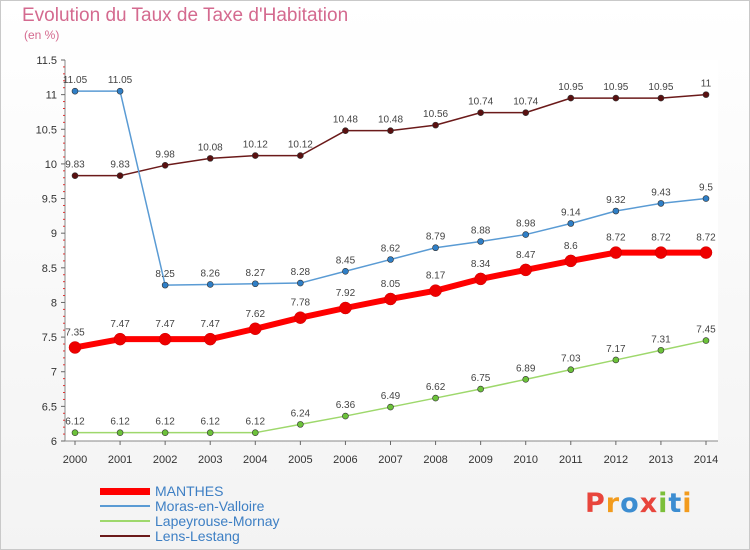 The image size is (750, 550). Describe the element at coordinates (435, 114) in the screenshot. I see `data-label: 10.56` at that location.